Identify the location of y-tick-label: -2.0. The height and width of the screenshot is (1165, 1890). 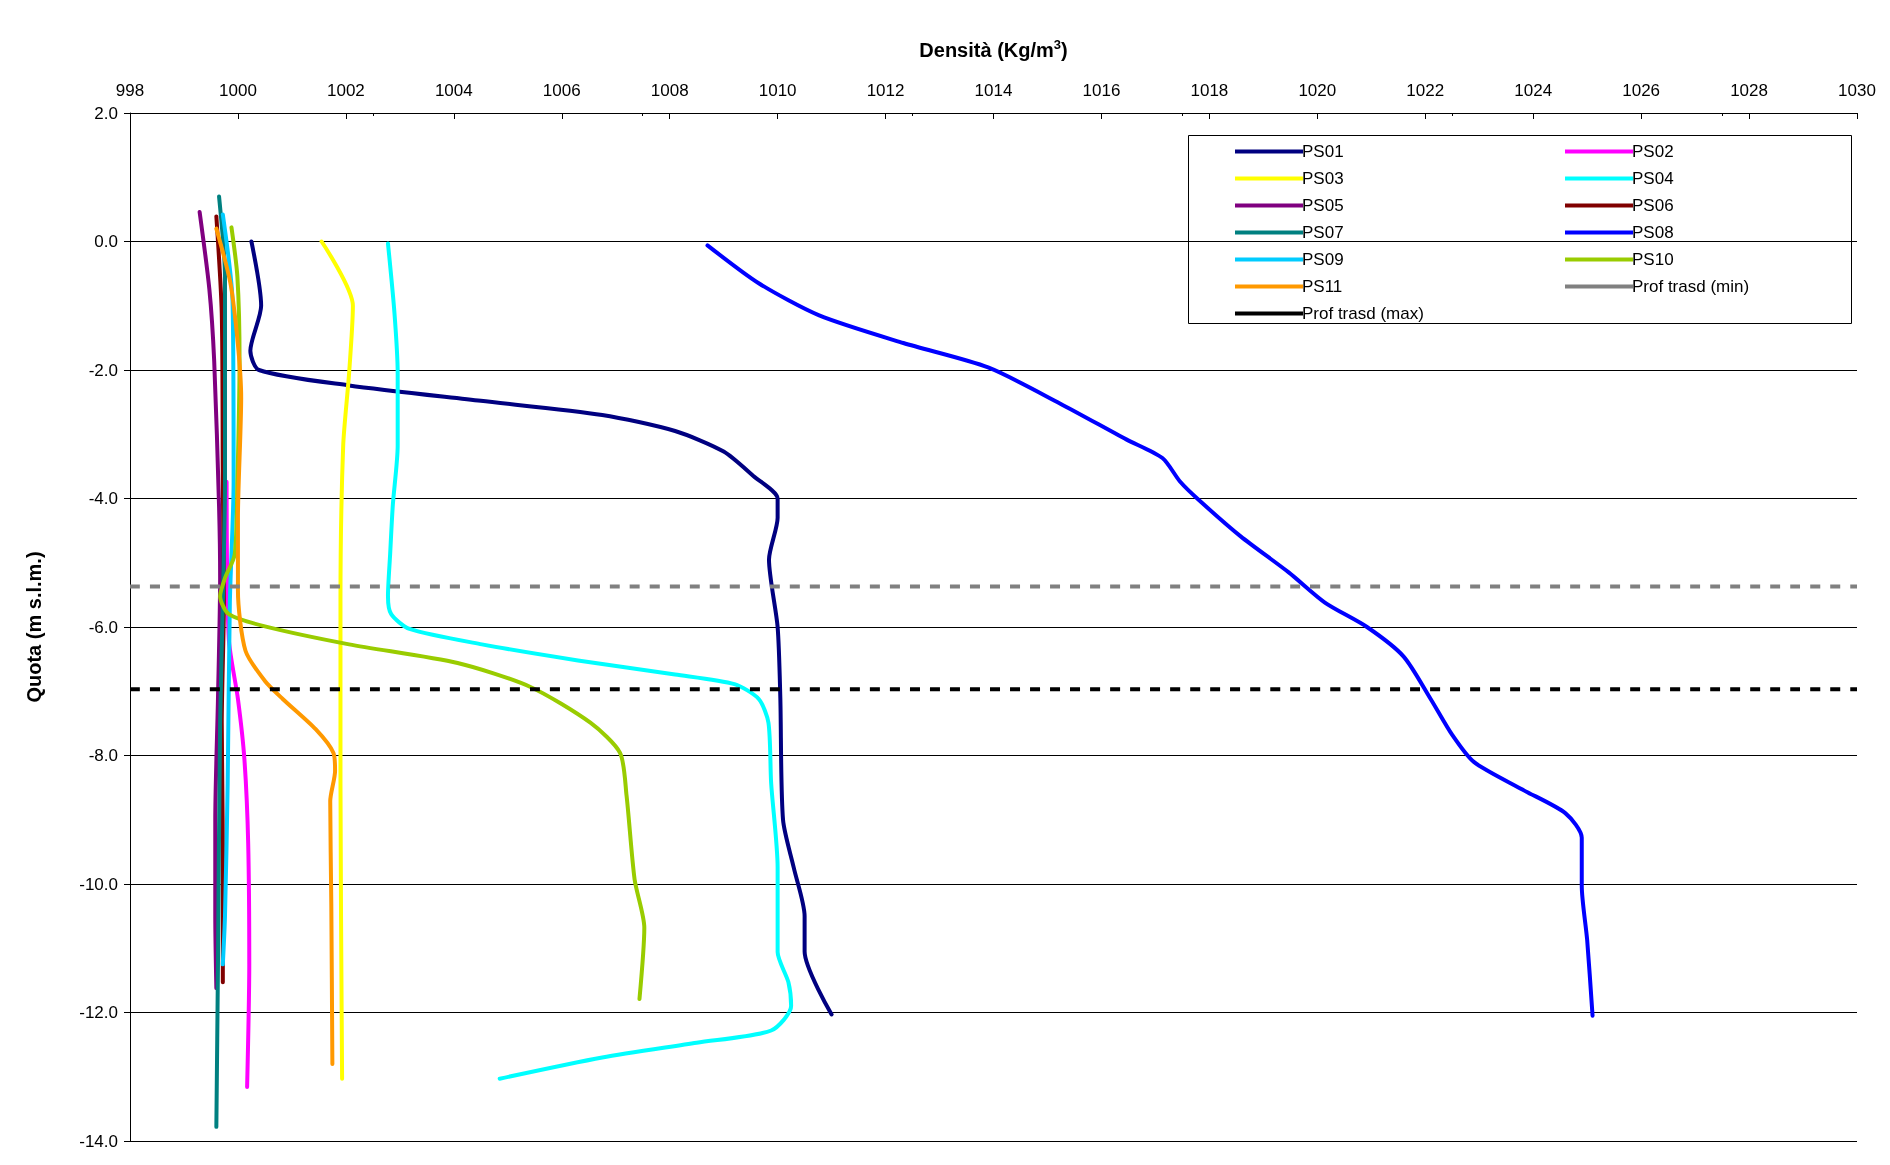
(103, 370).